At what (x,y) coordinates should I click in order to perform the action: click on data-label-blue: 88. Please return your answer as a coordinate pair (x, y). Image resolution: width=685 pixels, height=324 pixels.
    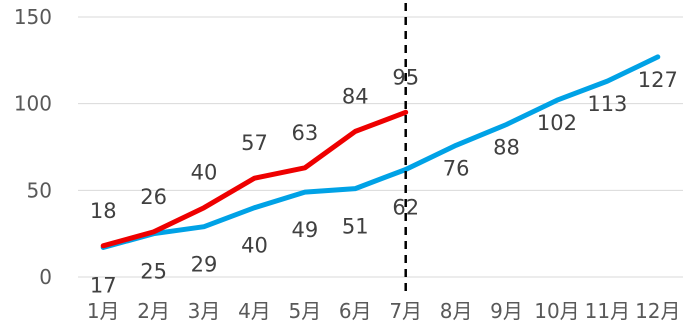
    Looking at the image, I should click on (506, 147).